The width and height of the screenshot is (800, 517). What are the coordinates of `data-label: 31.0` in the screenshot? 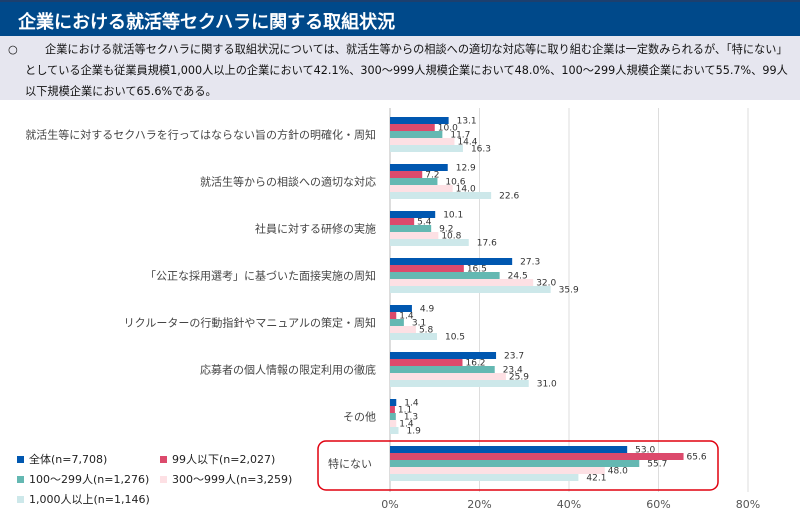 It's located at (547, 385).